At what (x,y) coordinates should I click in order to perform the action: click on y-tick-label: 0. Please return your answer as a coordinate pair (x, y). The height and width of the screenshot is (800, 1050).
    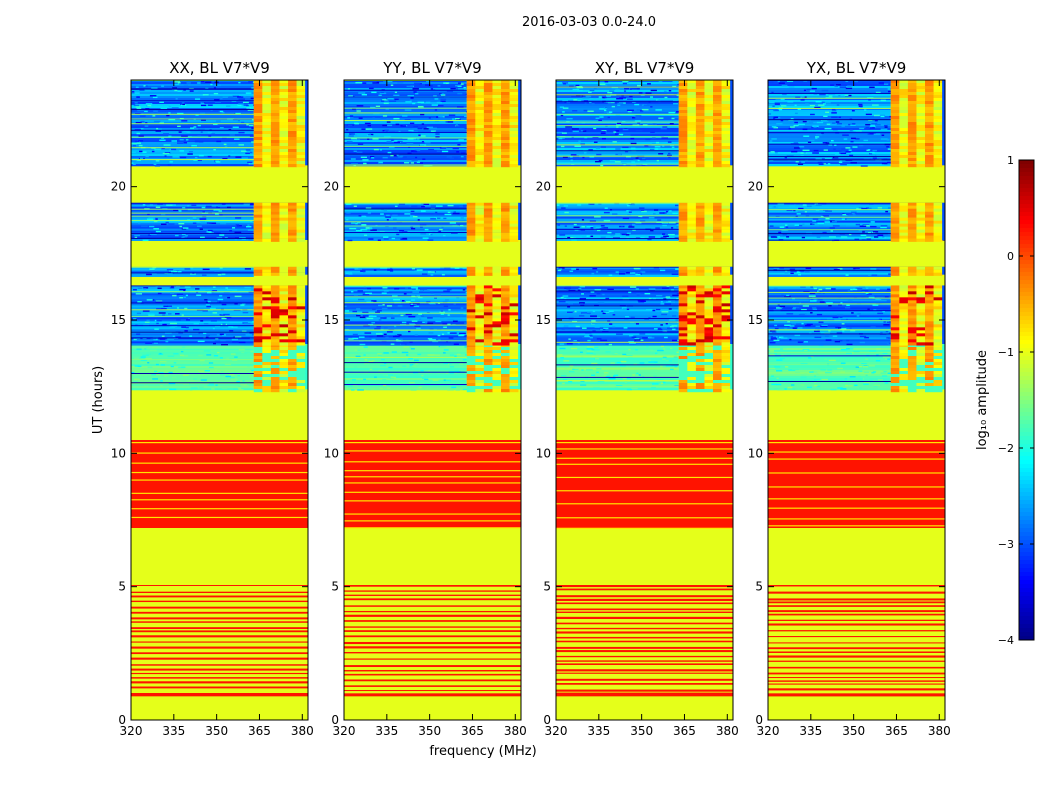
    Looking at the image, I should click on (759, 720).